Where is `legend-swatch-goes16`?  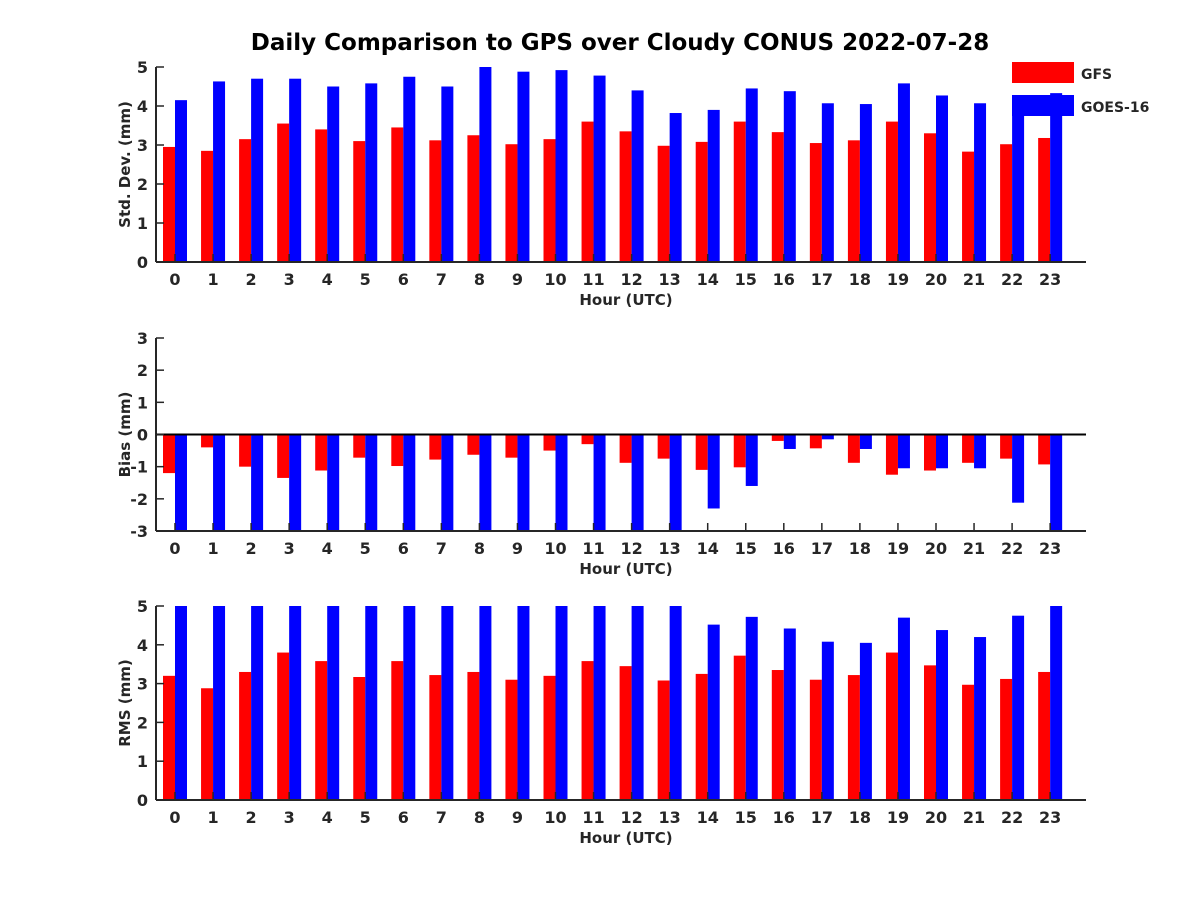 legend-swatch-goes16 is located at coordinates (1043, 105).